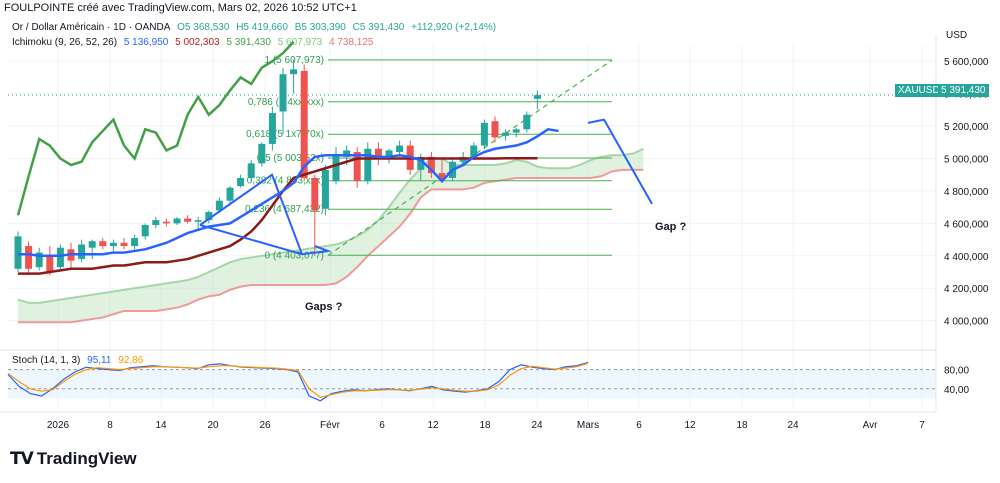  What do you see at coordinates (454, 27) in the screenshot?
I see `ohlc-change: +112,920 (+2,14%)` at bounding box center [454, 27].